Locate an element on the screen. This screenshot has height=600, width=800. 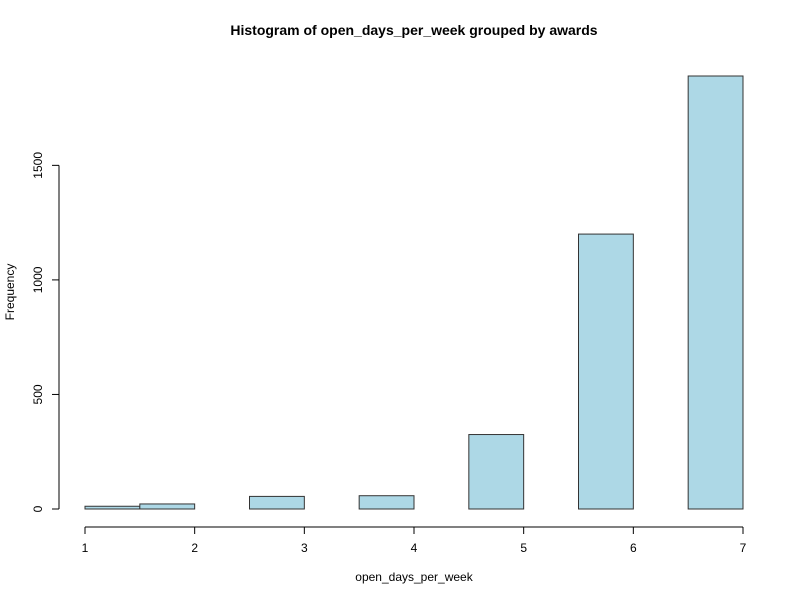
y-tick-label: 500 is located at coordinates (38, 394).